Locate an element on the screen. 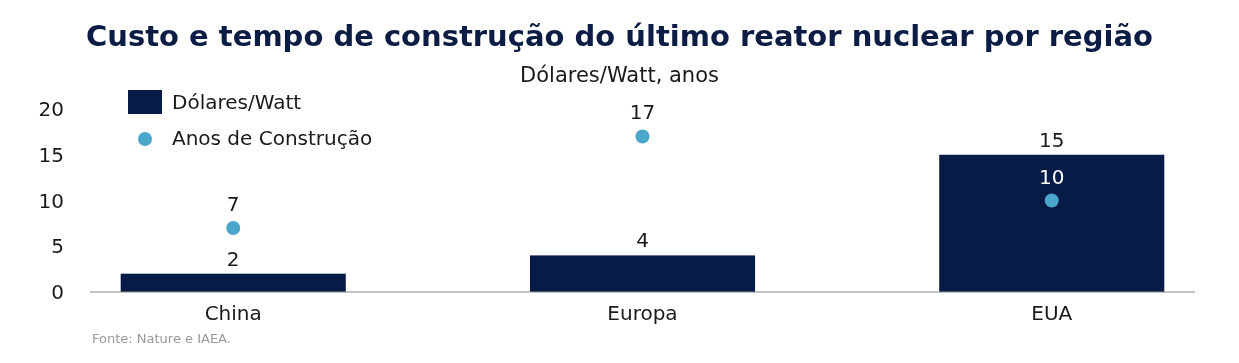 Image resolution: width=1239 pixels, height=363 pixels. y-tick-label: 15 is located at coordinates (51, 154).